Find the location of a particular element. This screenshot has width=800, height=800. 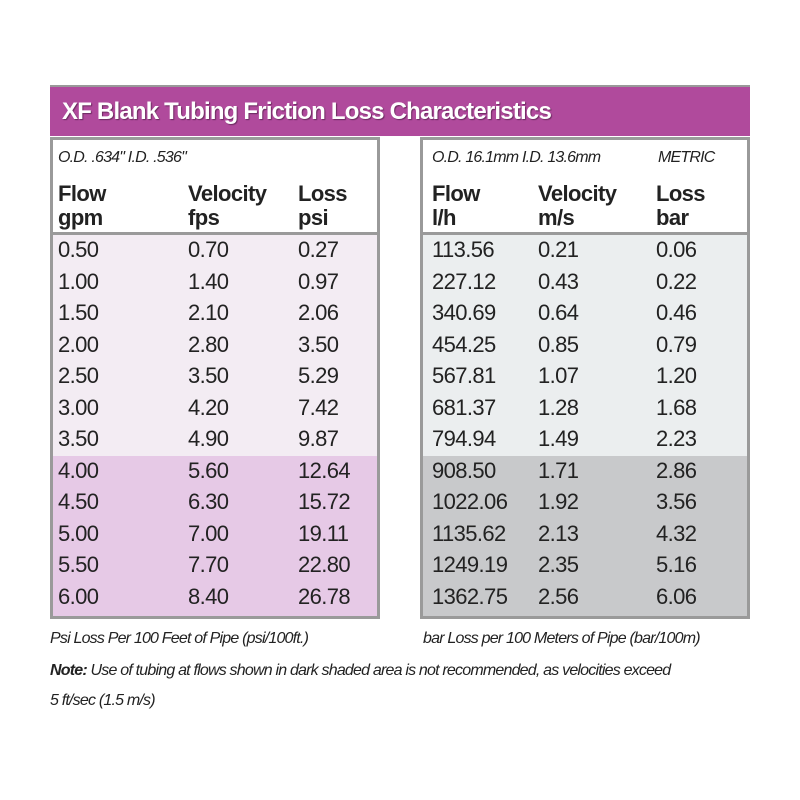

cell-velocity: 1.40 is located at coordinates (208, 281).